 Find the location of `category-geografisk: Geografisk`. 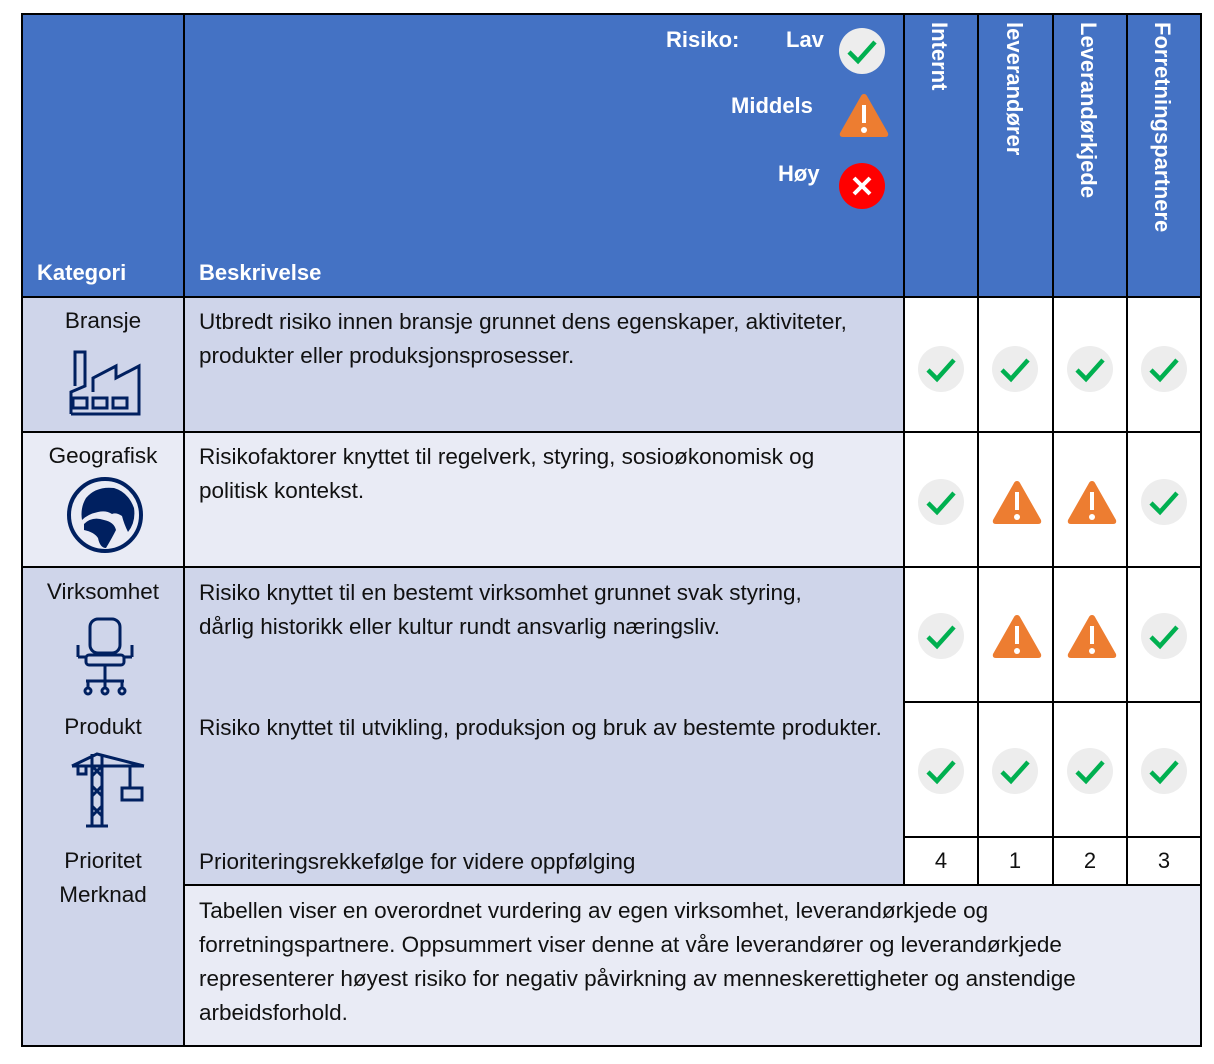

category-geografisk: Geografisk is located at coordinates (103, 455).